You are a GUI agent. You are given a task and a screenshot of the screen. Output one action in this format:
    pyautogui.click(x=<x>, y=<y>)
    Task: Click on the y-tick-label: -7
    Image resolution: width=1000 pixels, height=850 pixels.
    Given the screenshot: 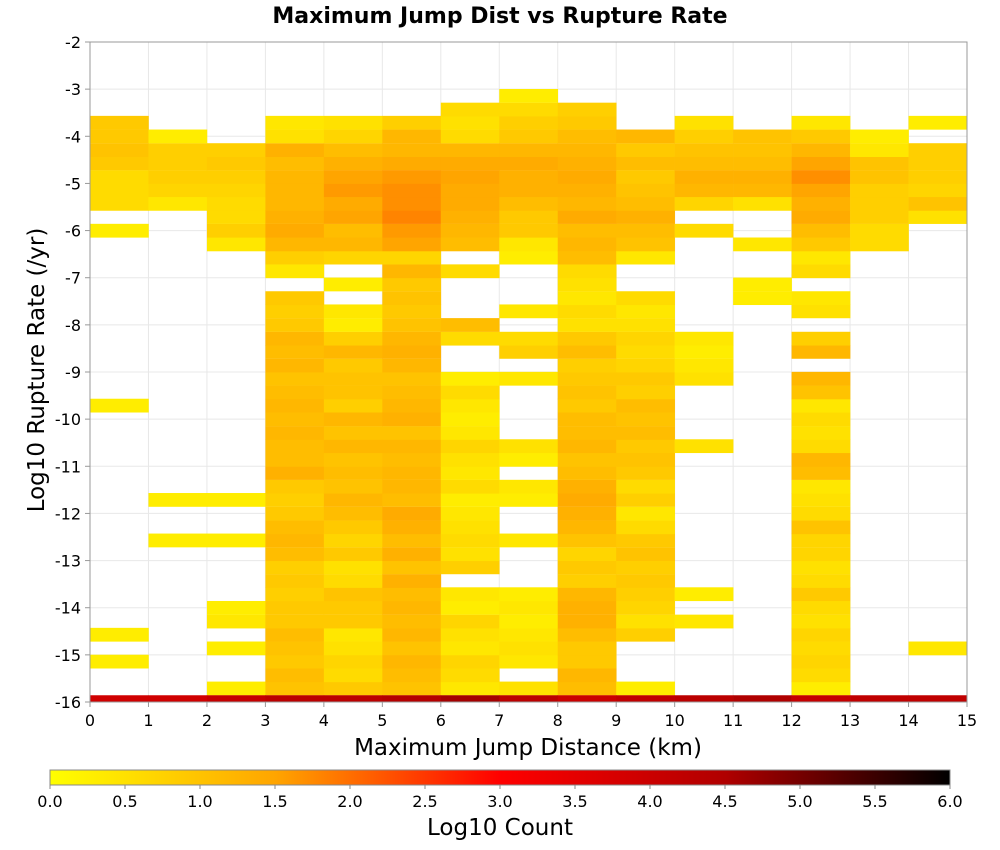 What is the action you would take?
    pyautogui.click(x=73, y=278)
    